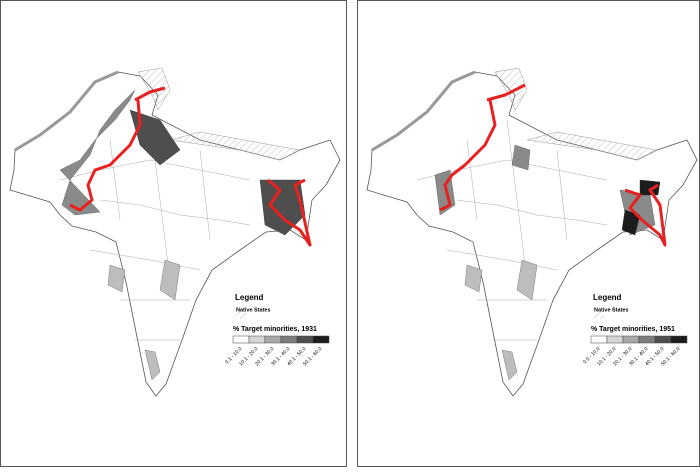  I want to click on scale-title: % Target minorities, 1931, so click(275, 329).